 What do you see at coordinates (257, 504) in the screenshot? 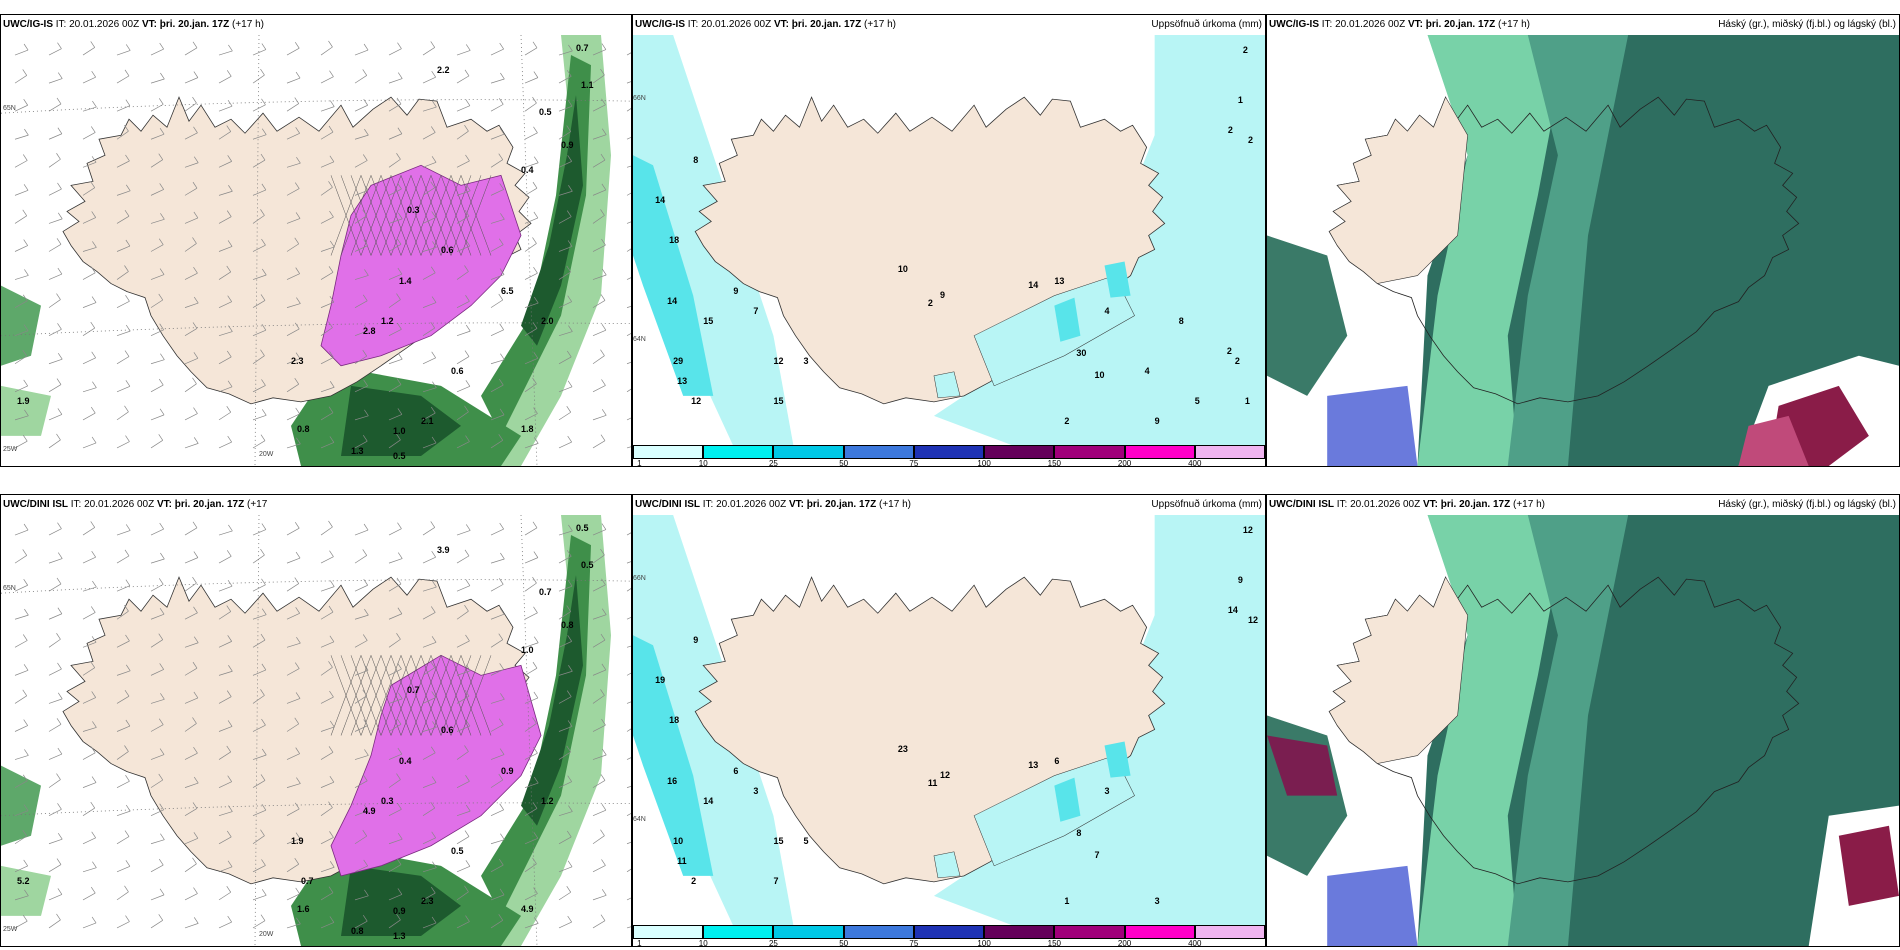
I see `lead-time: (+17` at bounding box center [257, 504].